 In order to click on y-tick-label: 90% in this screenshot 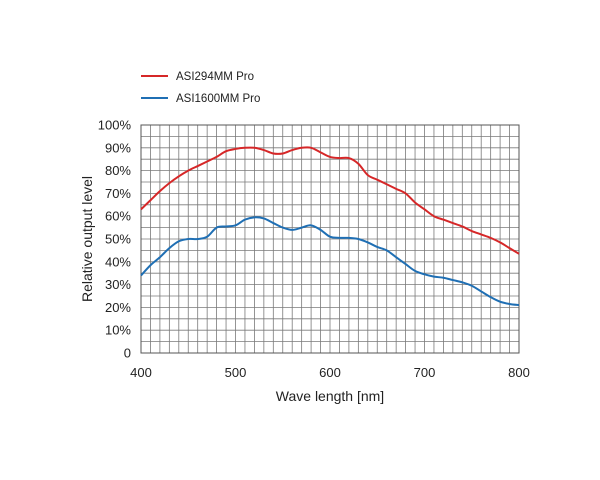, I will do `click(118, 147)`.